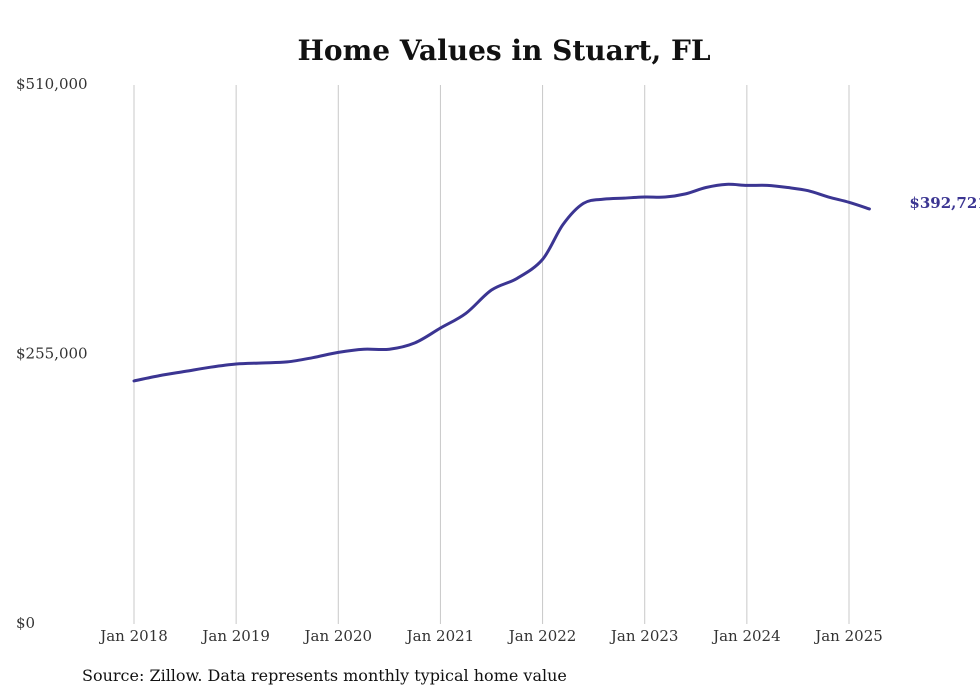  Describe the element at coordinates (440, 636) in the screenshot. I see `x-tick-label: Jan 2021` at that location.